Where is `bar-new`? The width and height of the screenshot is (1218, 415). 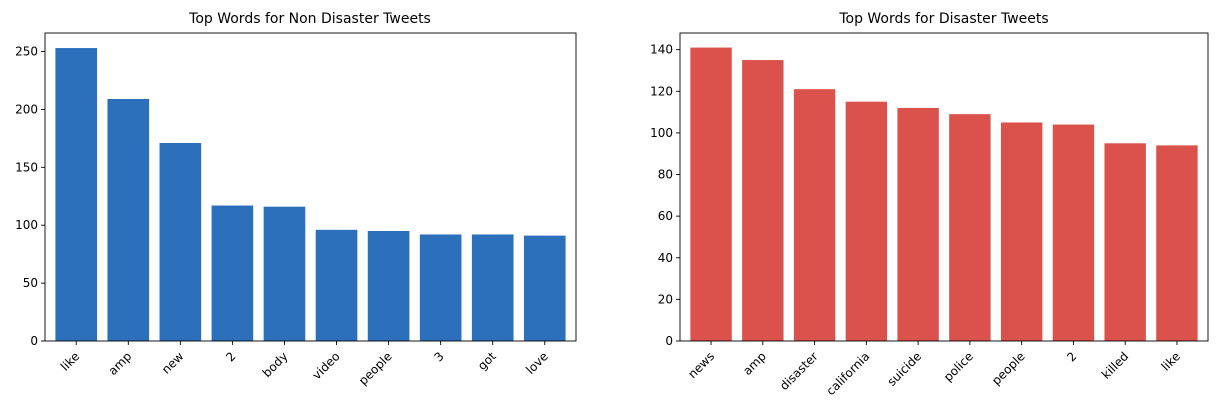 bar-new is located at coordinates (180, 242).